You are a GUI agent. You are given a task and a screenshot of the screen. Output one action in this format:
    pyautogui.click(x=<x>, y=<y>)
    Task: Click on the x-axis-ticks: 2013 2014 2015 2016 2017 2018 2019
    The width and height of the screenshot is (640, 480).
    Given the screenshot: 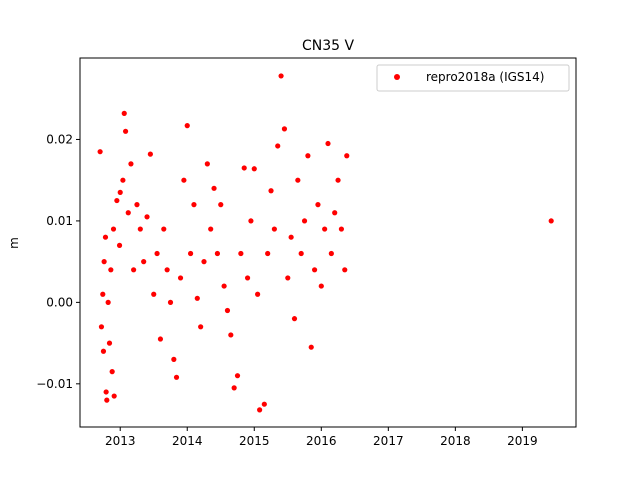 What is the action you would take?
    pyautogui.click(x=321, y=437)
    